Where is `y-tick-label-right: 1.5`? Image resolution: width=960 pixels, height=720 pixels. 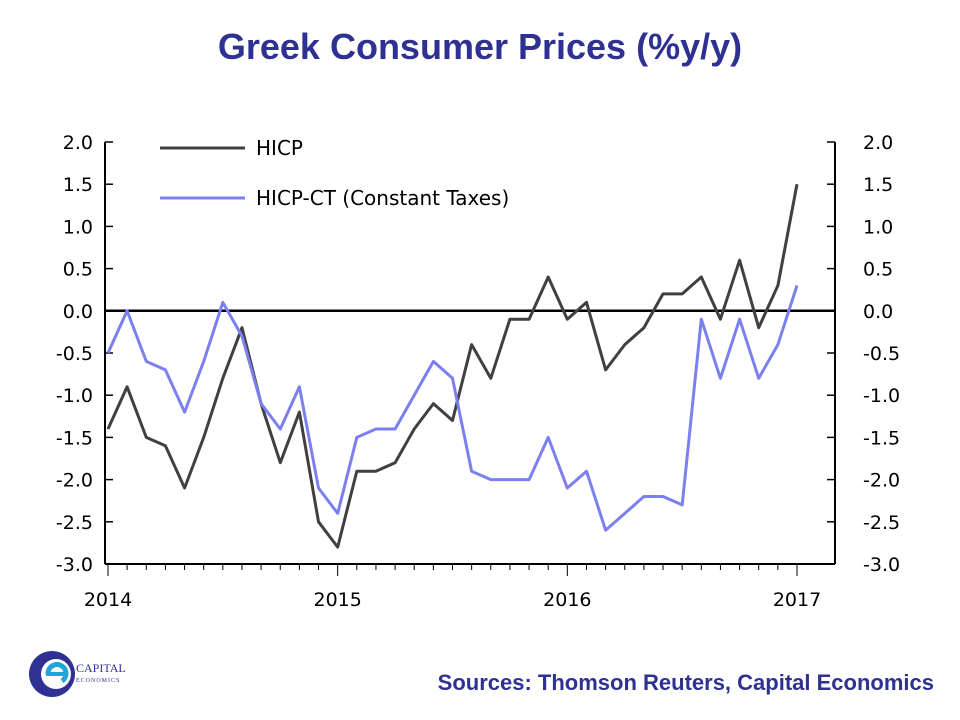 y-tick-label-right: 1.5 is located at coordinates (878, 185).